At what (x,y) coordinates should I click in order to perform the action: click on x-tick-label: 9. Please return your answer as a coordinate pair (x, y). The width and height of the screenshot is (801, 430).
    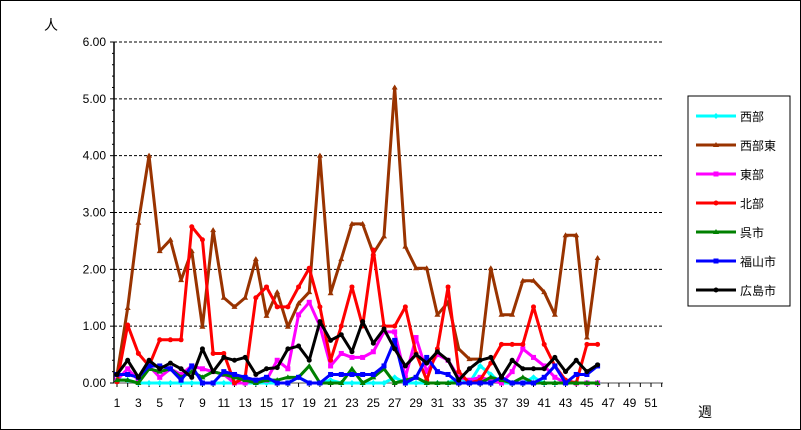
    Looking at the image, I should click on (202, 403).